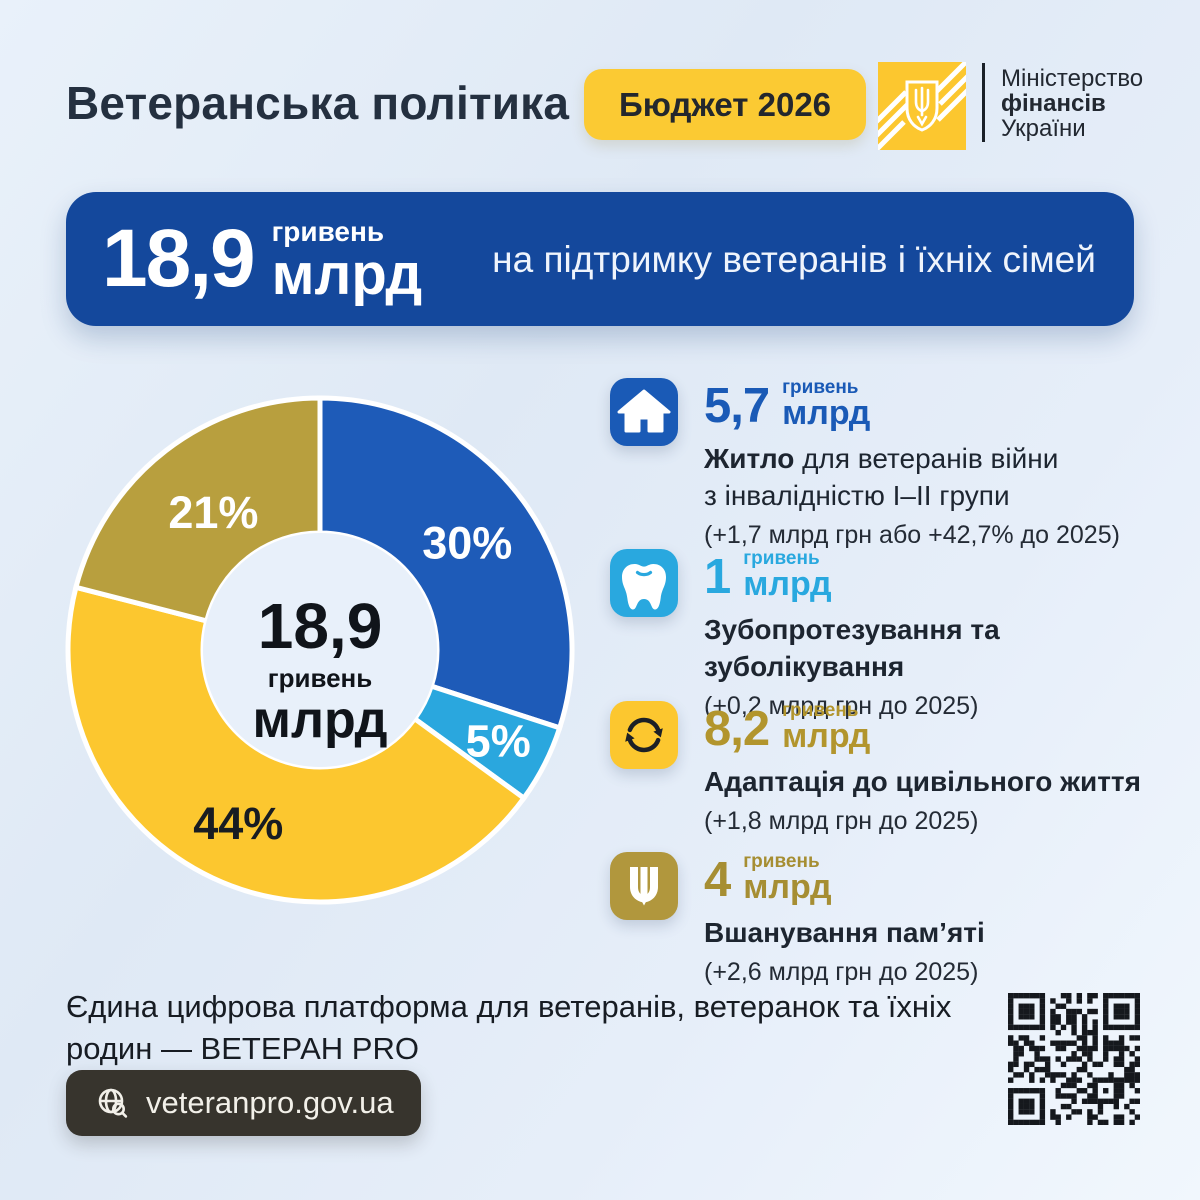 The image size is (1200, 1200). I want to click on item-note: (+0,2 млрд грн до 2025), so click(841, 706).